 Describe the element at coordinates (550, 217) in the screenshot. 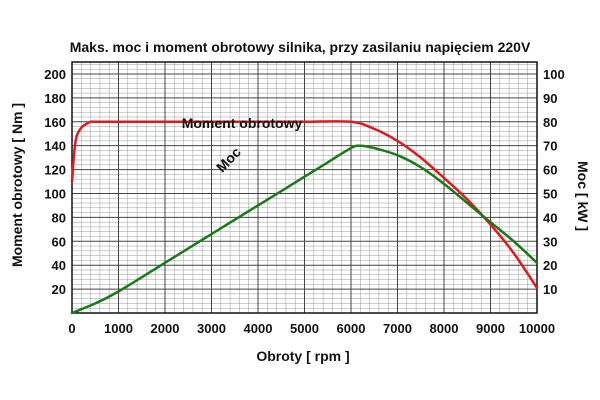

I see `y-right-tick-label: 40` at that location.